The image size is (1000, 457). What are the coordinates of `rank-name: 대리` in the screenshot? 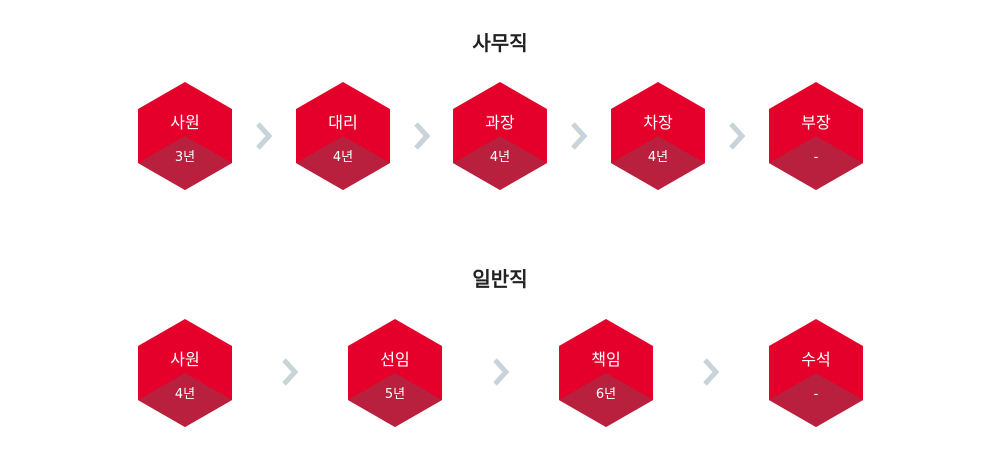 It's located at (343, 122).